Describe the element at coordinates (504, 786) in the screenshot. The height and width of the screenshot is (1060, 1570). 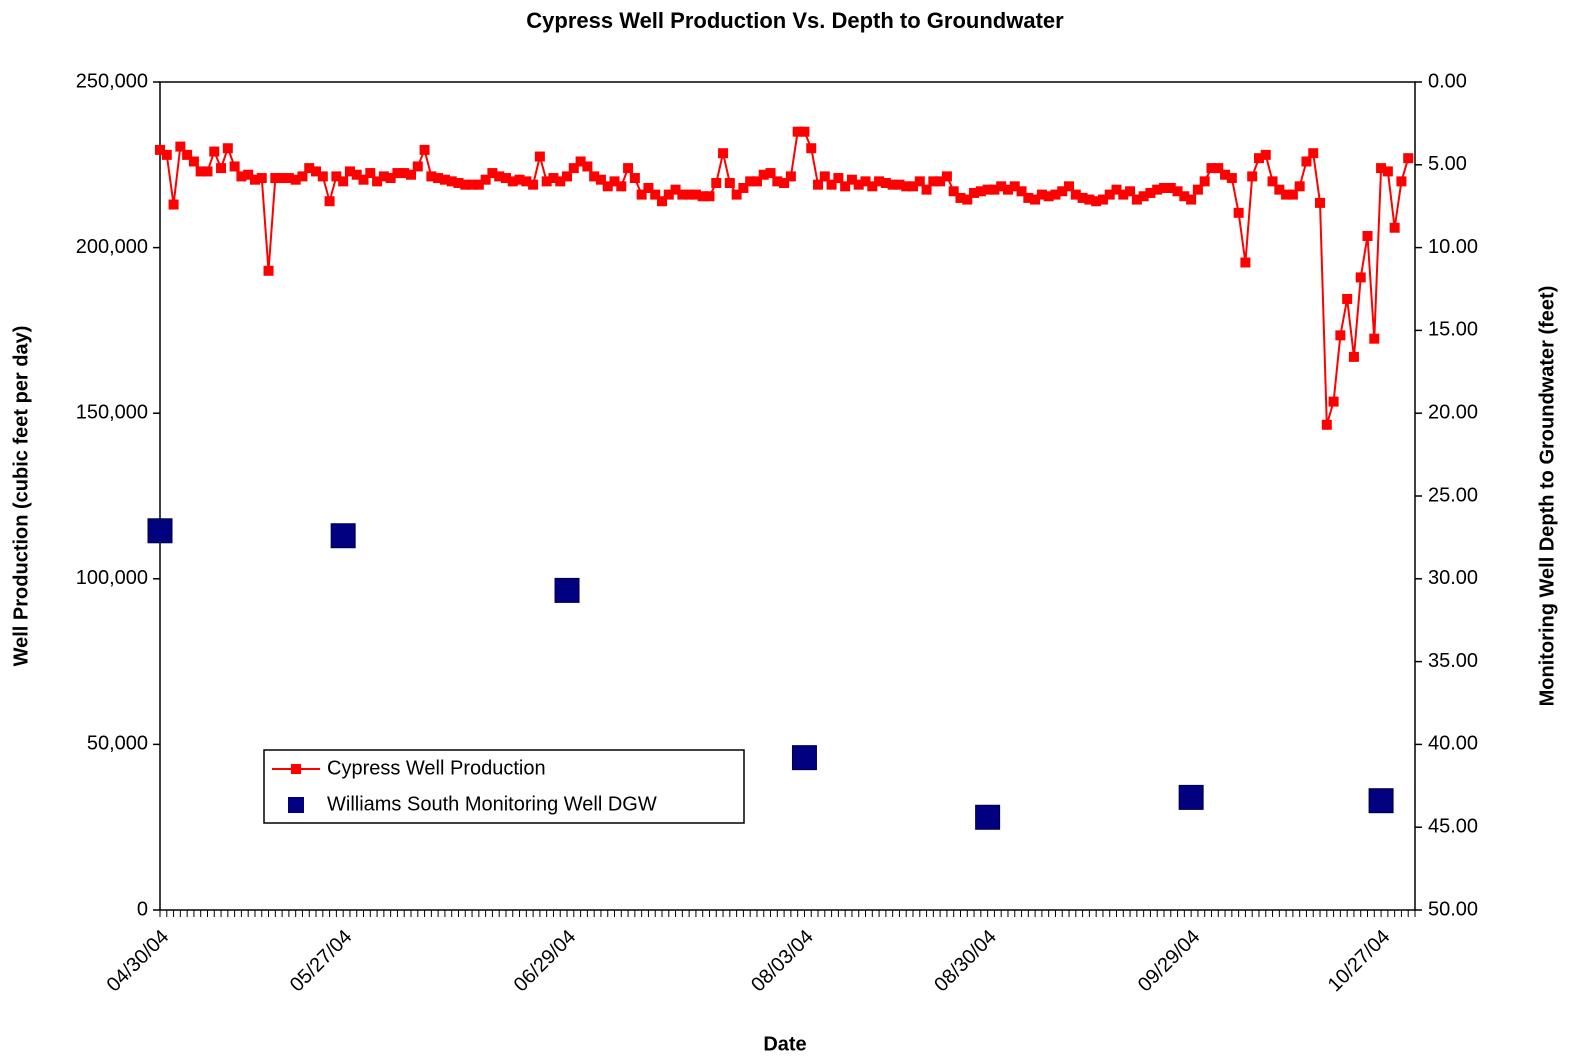
I see `legend-box` at that location.